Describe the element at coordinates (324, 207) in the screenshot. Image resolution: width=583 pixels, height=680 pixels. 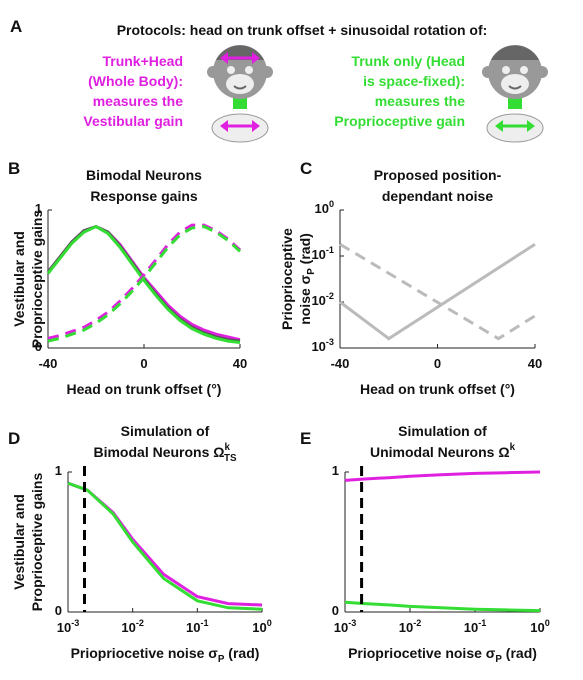
I see `y-tick-label: 10⁰` at that location.